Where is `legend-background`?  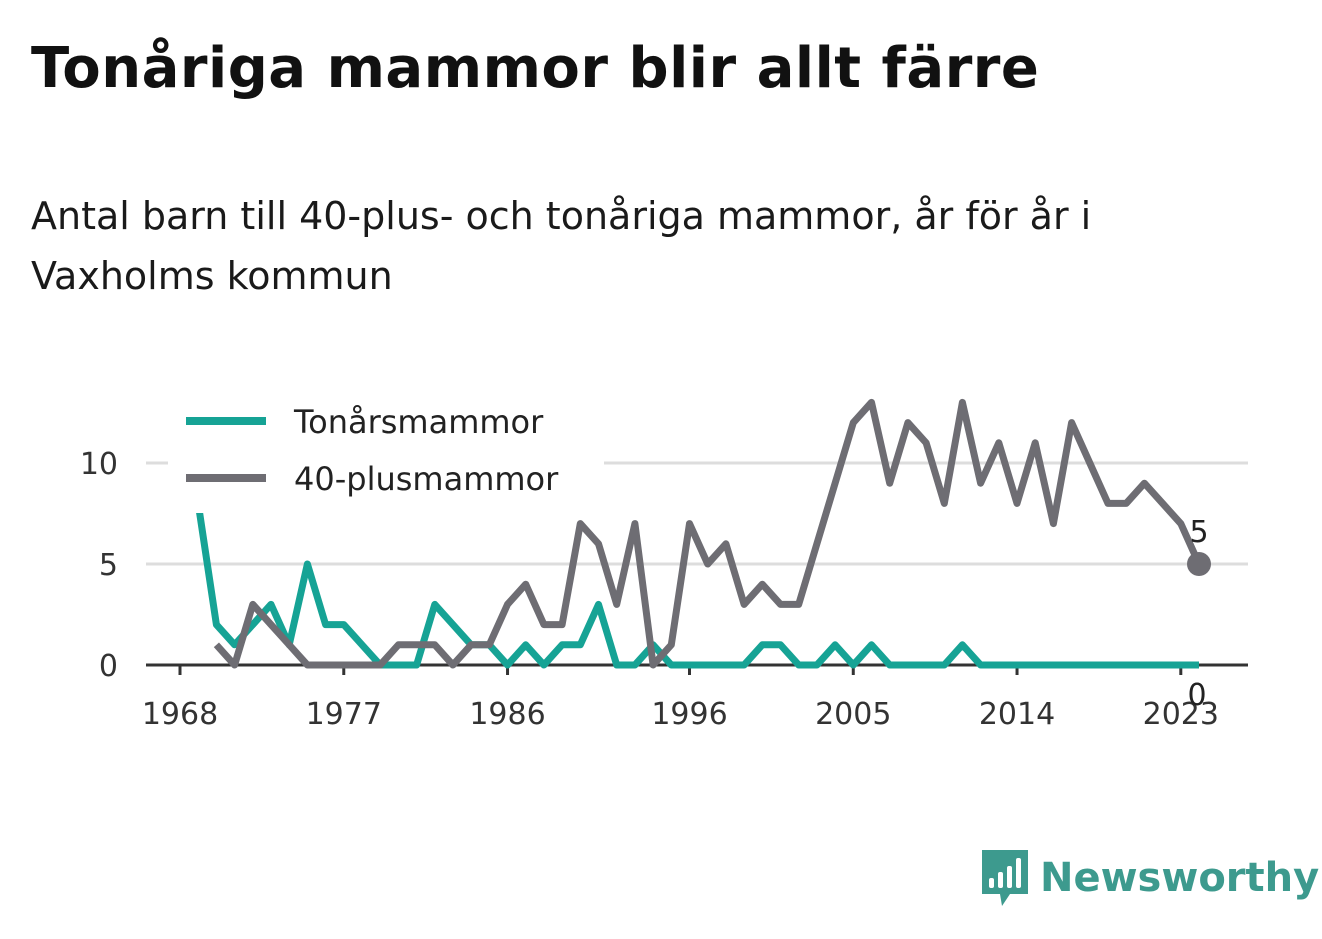 legend-background is located at coordinates (386, 454).